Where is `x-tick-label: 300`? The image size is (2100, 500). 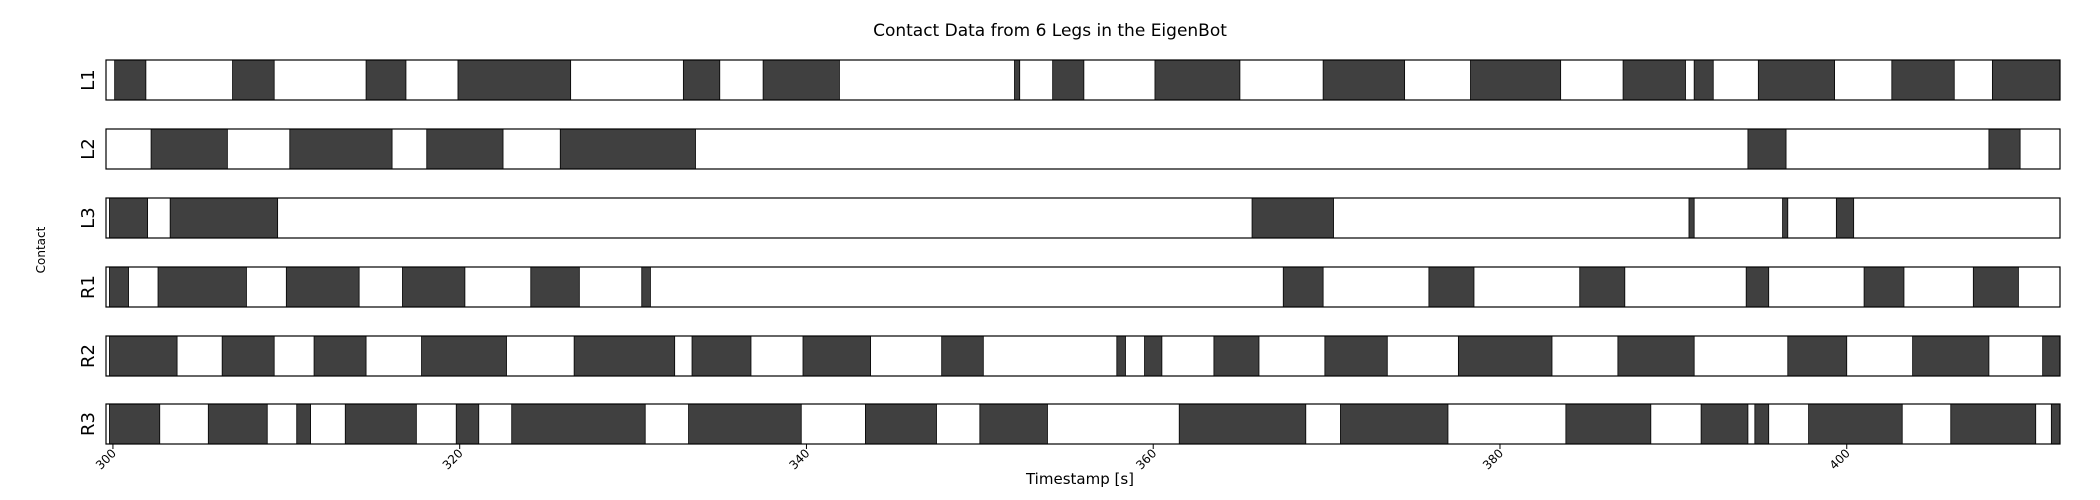 x-tick-label: 300 is located at coordinates (106, 459).